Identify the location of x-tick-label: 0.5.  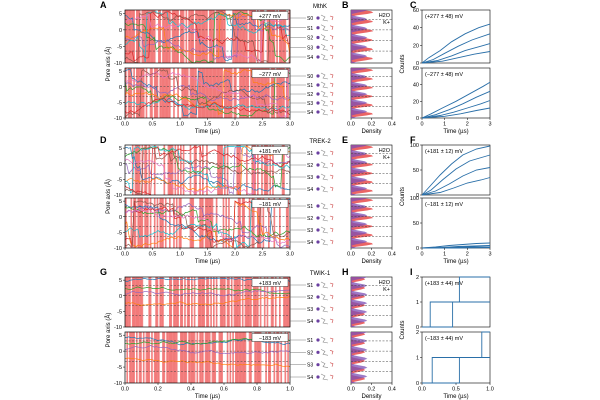
(456, 390).